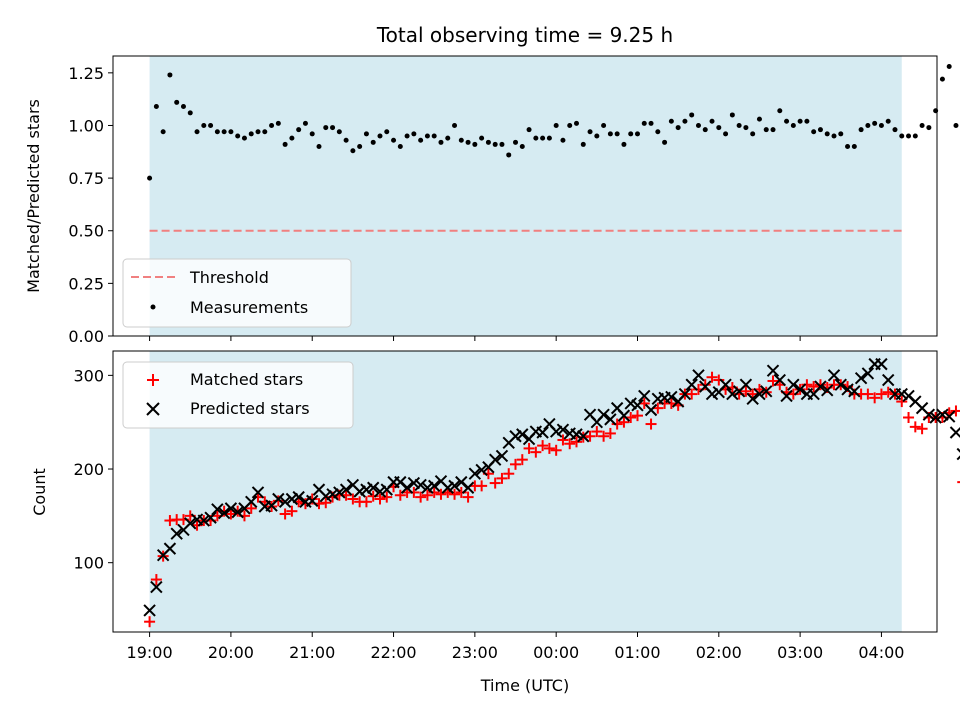  I want to click on bottom-y-axis-label: Count, so click(39, 492).